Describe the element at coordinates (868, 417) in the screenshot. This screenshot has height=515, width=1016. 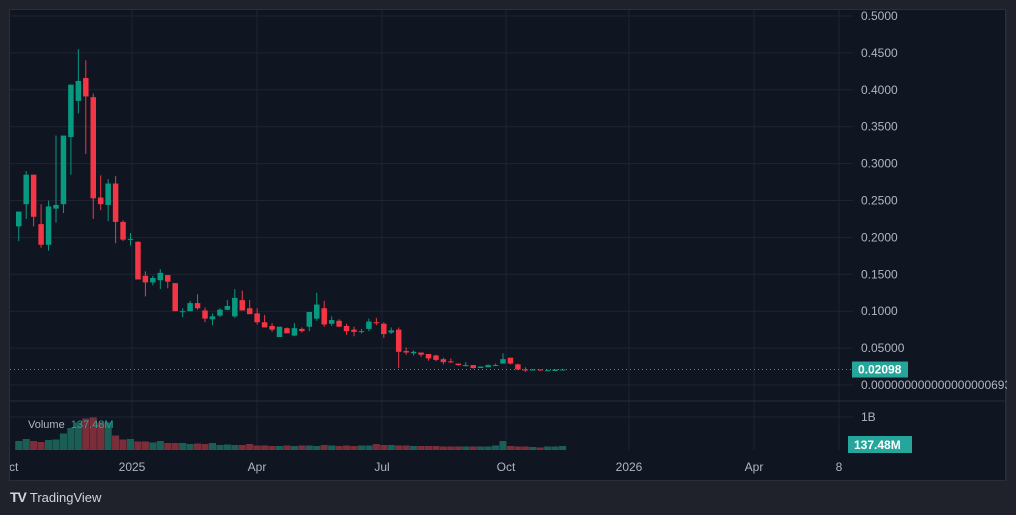
I see `volume-tick: 1B` at that location.